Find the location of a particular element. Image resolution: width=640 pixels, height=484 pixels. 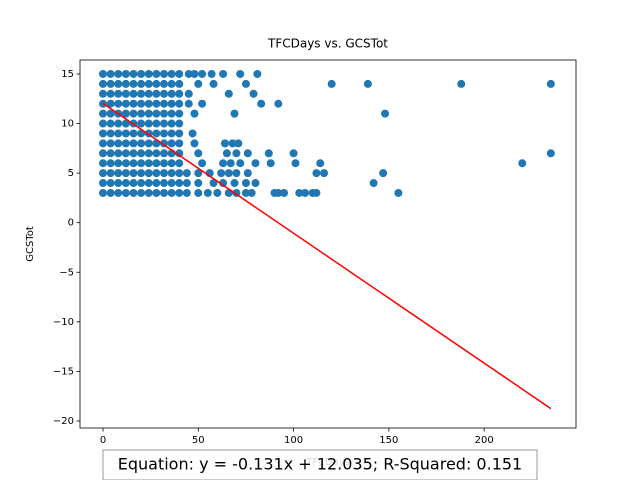

y-tick-label: 15 is located at coordinates (67, 74).